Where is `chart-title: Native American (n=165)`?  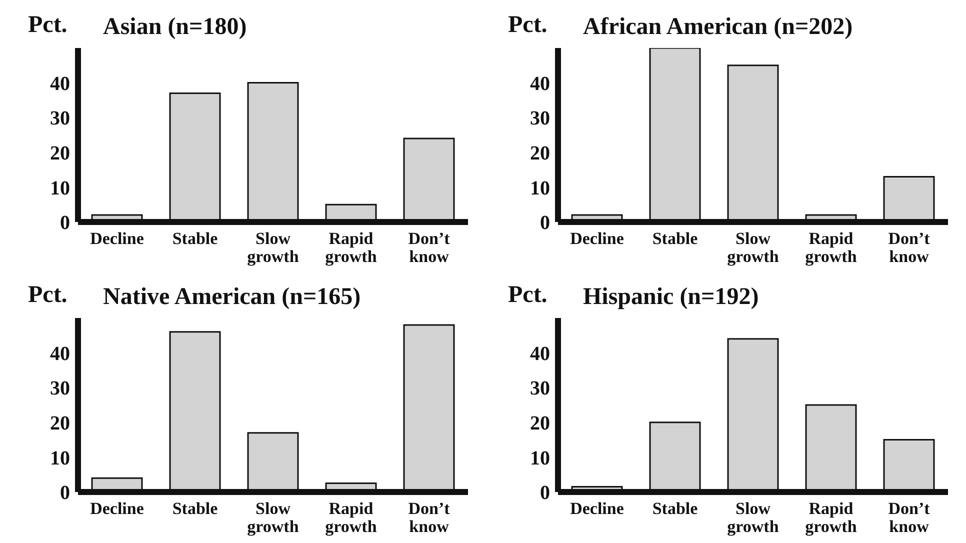
chart-title: Native American (n=165) is located at coordinates (232, 297).